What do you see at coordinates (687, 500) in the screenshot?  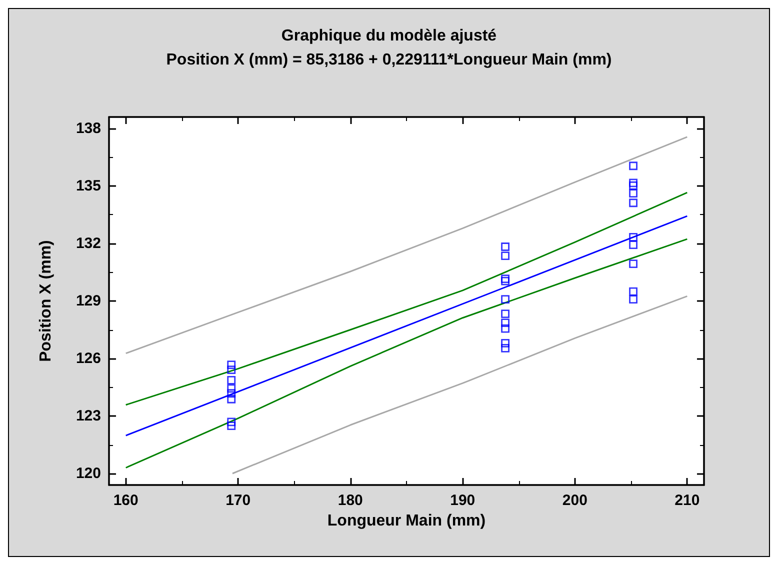 I see `x-tick-label: 210` at bounding box center [687, 500].